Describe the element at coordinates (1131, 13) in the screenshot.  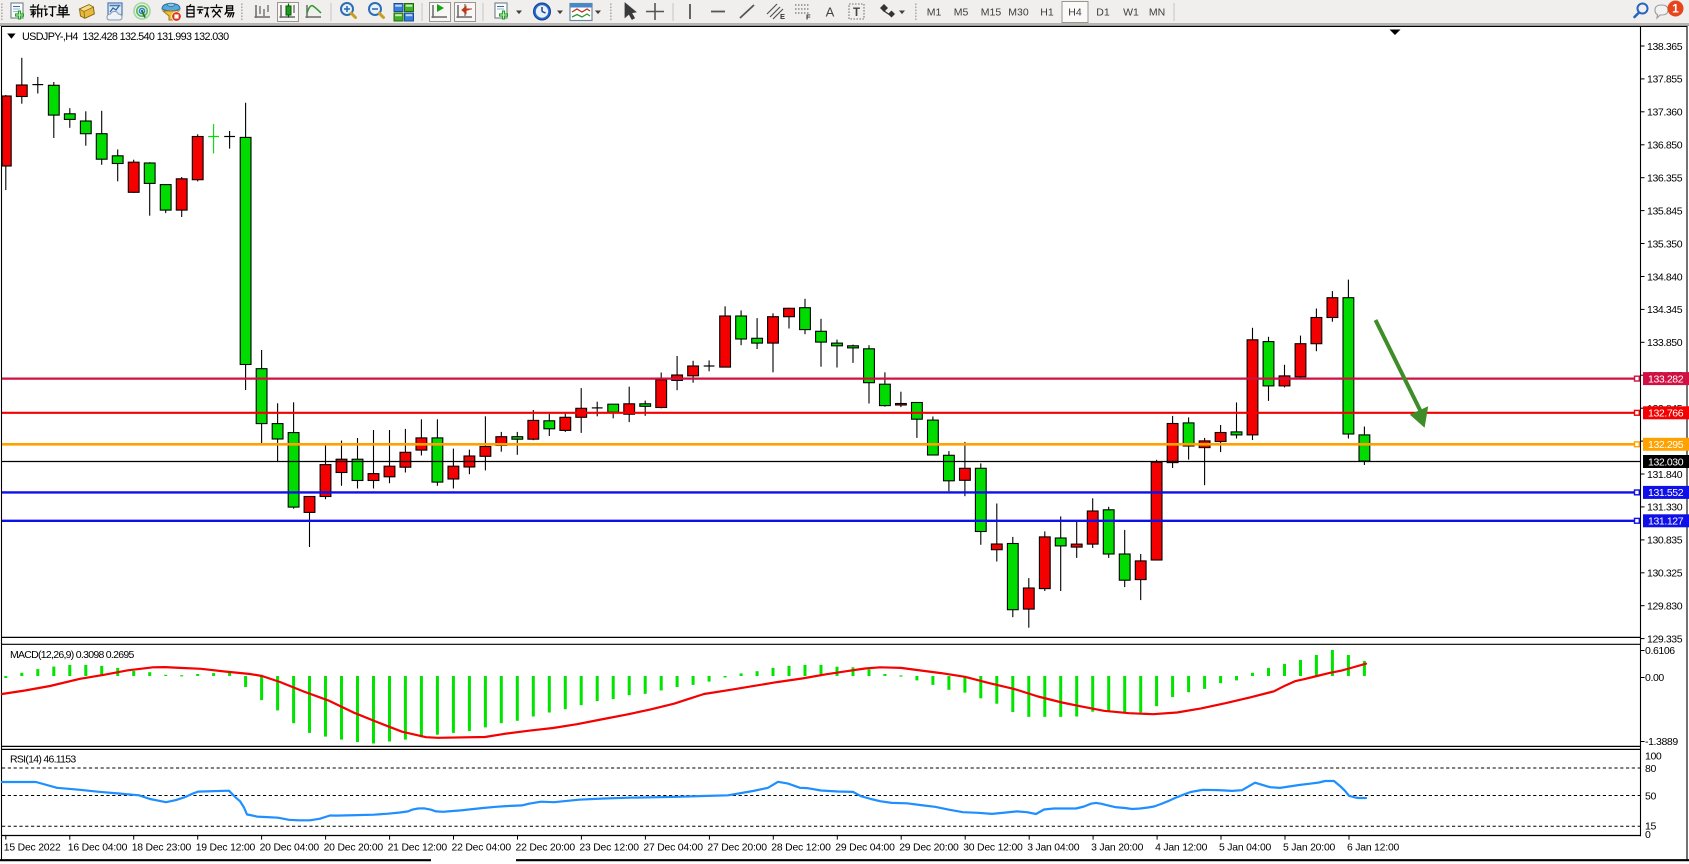
I see `svg-text: W1` at that location.